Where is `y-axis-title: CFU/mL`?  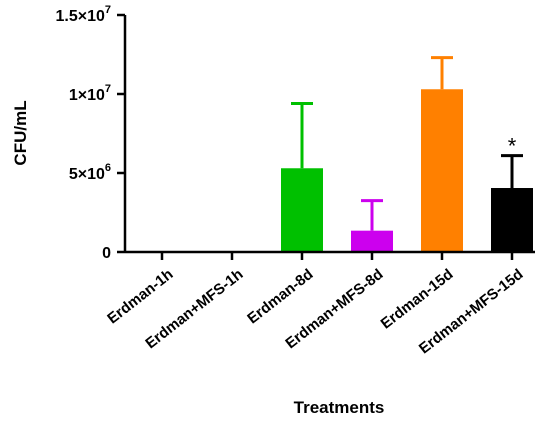
y-axis-title: CFU/mL is located at coordinates (20, 132).